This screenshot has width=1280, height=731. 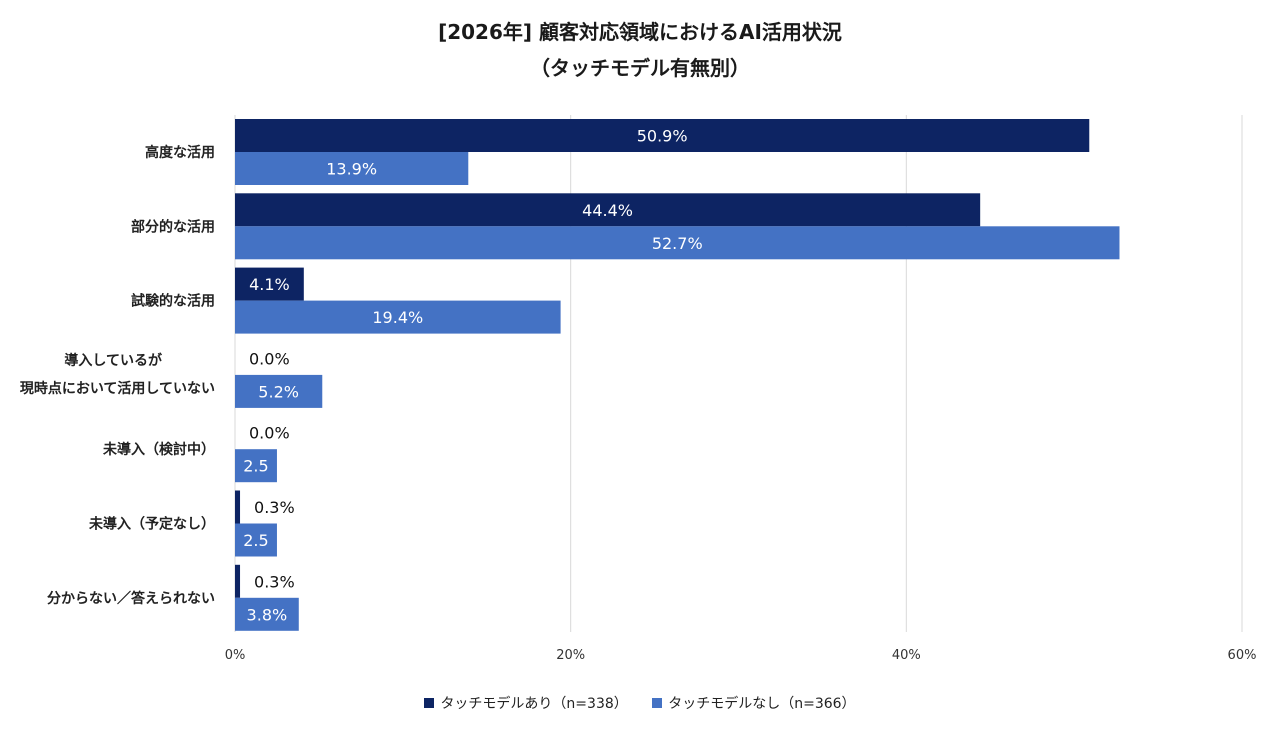 What do you see at coordinates (159, 449) in the screenshot?
I see `category-label: 未導入（検討中）` at bounding box center [159, 449].